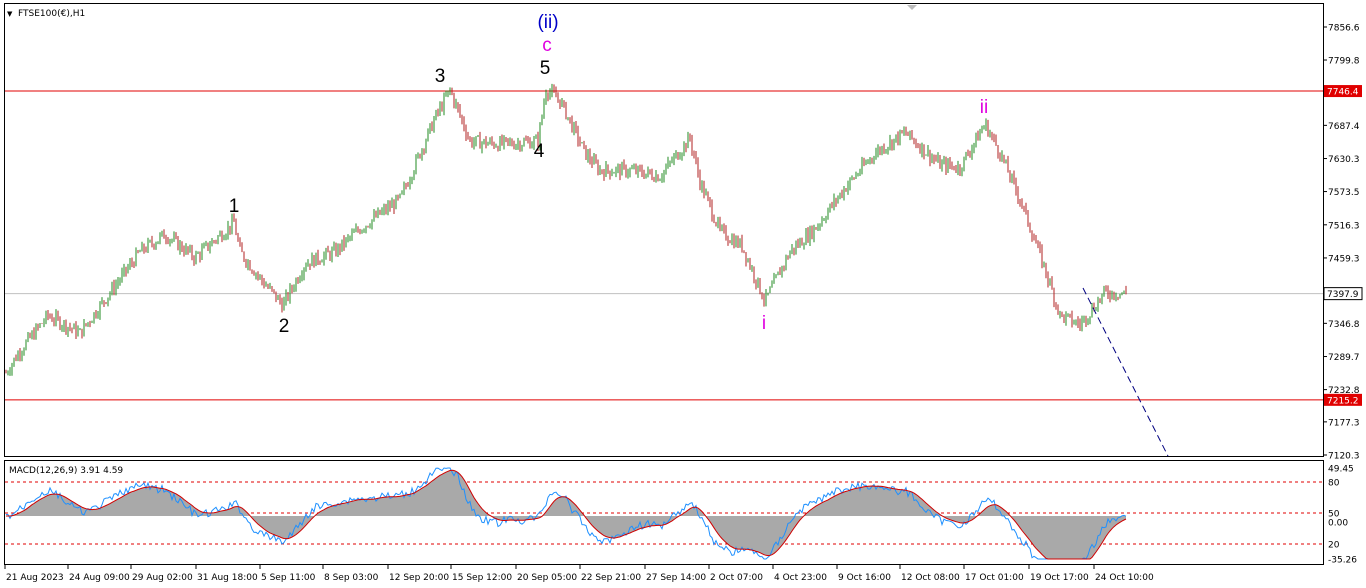 The height and width of the screenshot is (588, 1366). What do you see at coordinates (351, 578) in the screenshot?
I see `time-tick-label: 8 Sep 03:00` at bounding box center [351, 578].